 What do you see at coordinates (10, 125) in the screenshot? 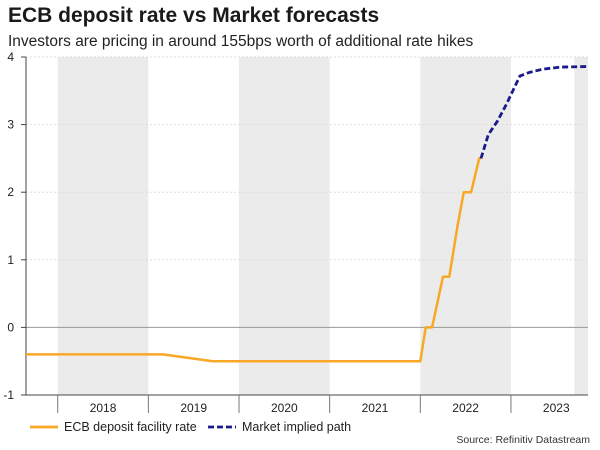
I see `y-tick-label: 3` at bounding box center [10, 125].